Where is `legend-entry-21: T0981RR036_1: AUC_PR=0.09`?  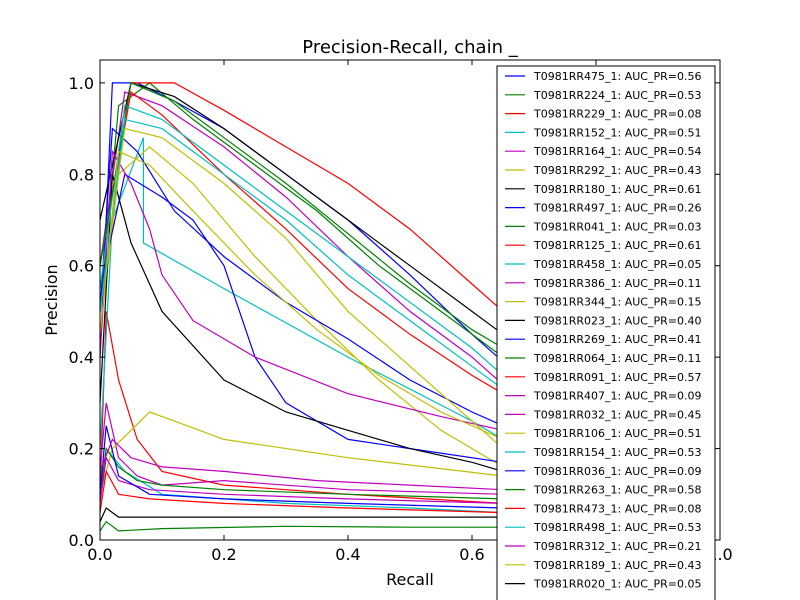 legend-entry-21: T0981RR036_1: AUC_PR=0.09 is located at coordinates (617, 471).